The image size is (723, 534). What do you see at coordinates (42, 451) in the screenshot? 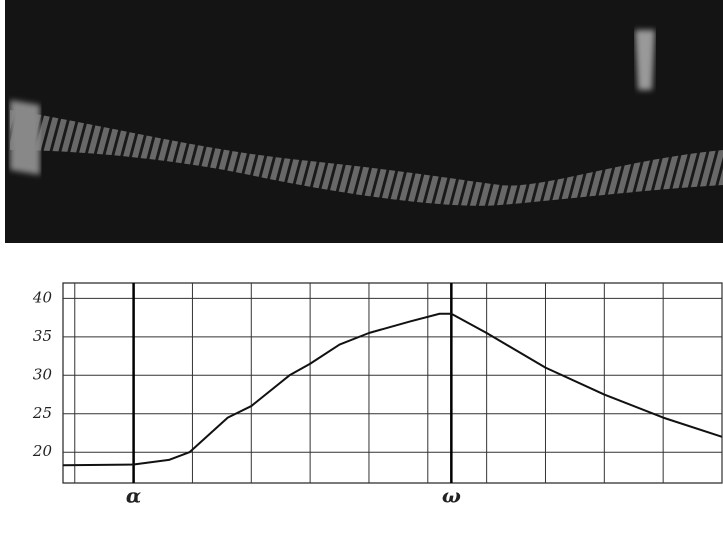
I see `y-tick-label: 20` at bounding box center [42, 451].